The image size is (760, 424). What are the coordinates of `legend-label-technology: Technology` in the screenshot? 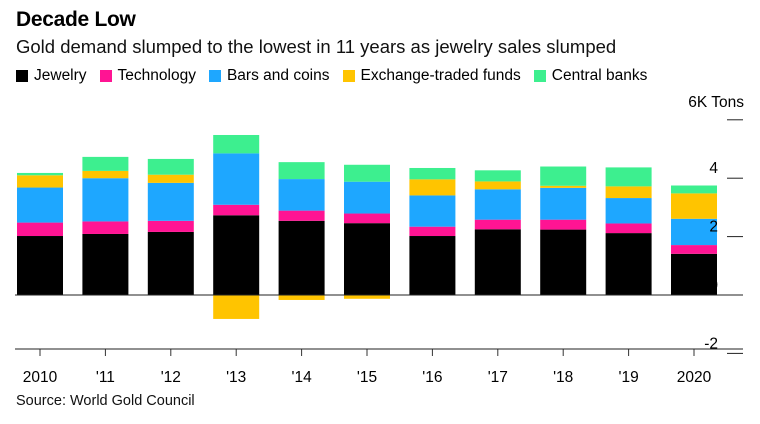 It's located at (156, 75).